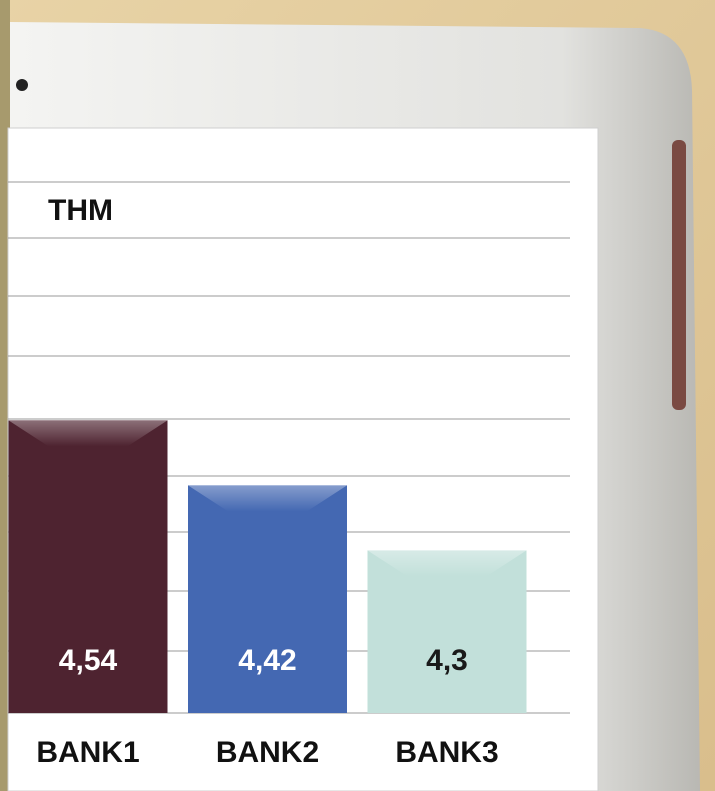  Describe the element at coordinates (446, 752) in the screenshot. I see `x-tick-label: BANK3` at that location.